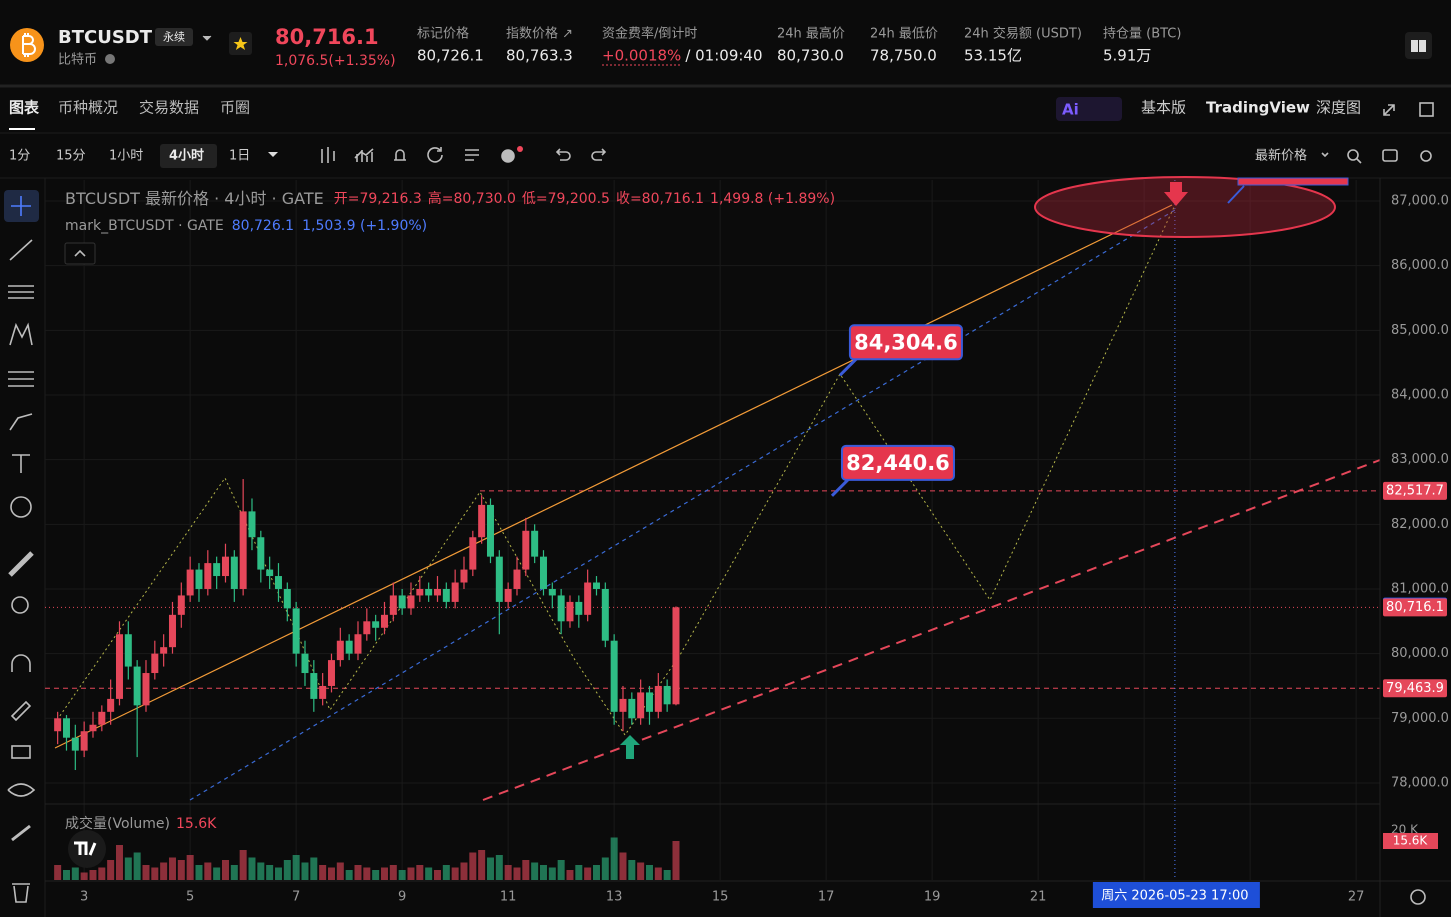 This screenshot has height=917, width=1451. I want to click on fib-tool, so click(21, 379).